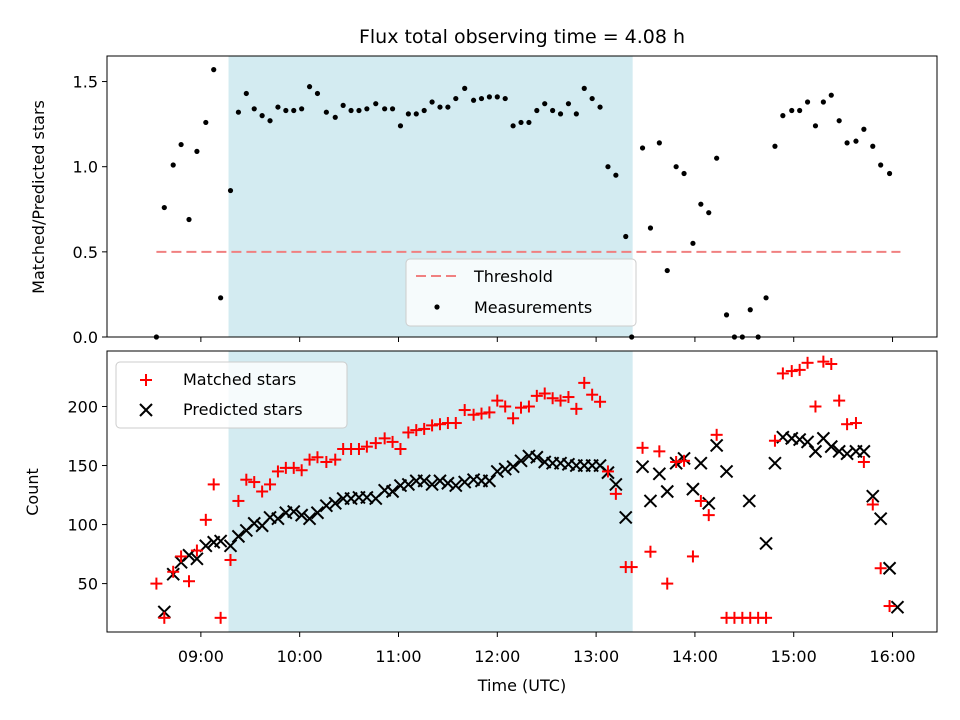  What do you see at coordinates (85, 167) in the screenshot?
I see `y-tick-label: 1.0` at bounding box center [85, 167].